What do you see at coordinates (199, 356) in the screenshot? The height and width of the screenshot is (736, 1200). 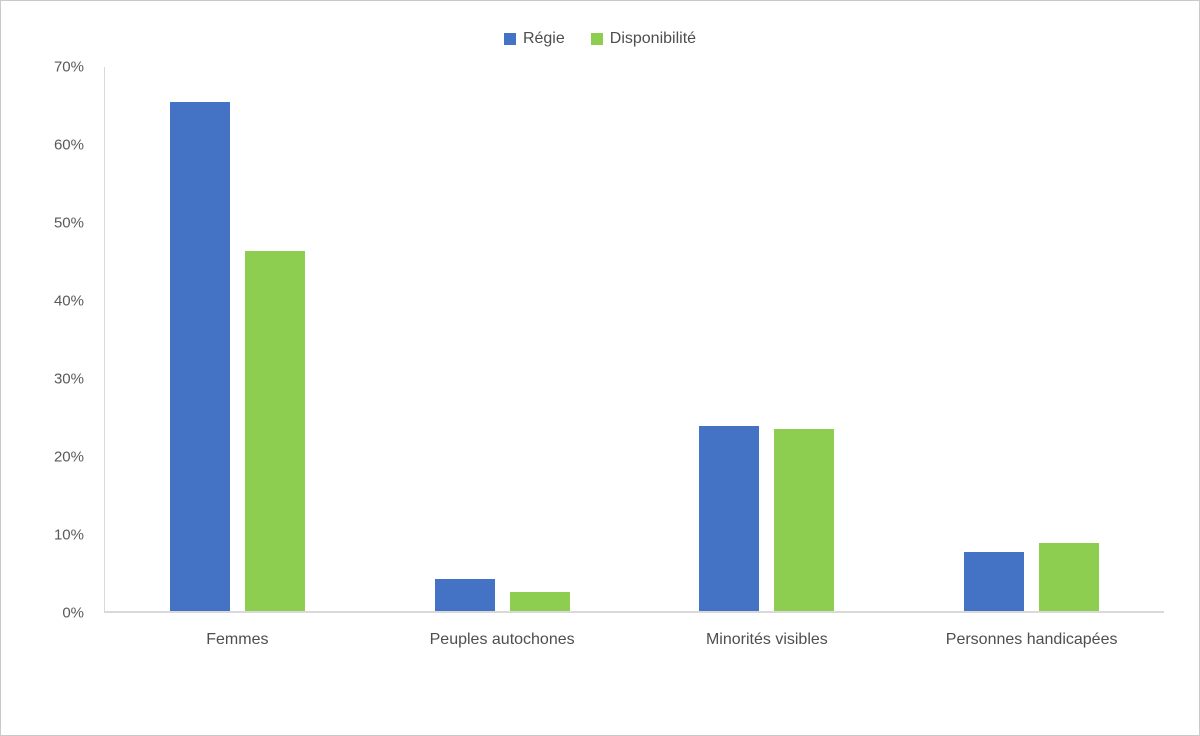 I see `bar-regie-femmes` at bounding box center [199, 356].